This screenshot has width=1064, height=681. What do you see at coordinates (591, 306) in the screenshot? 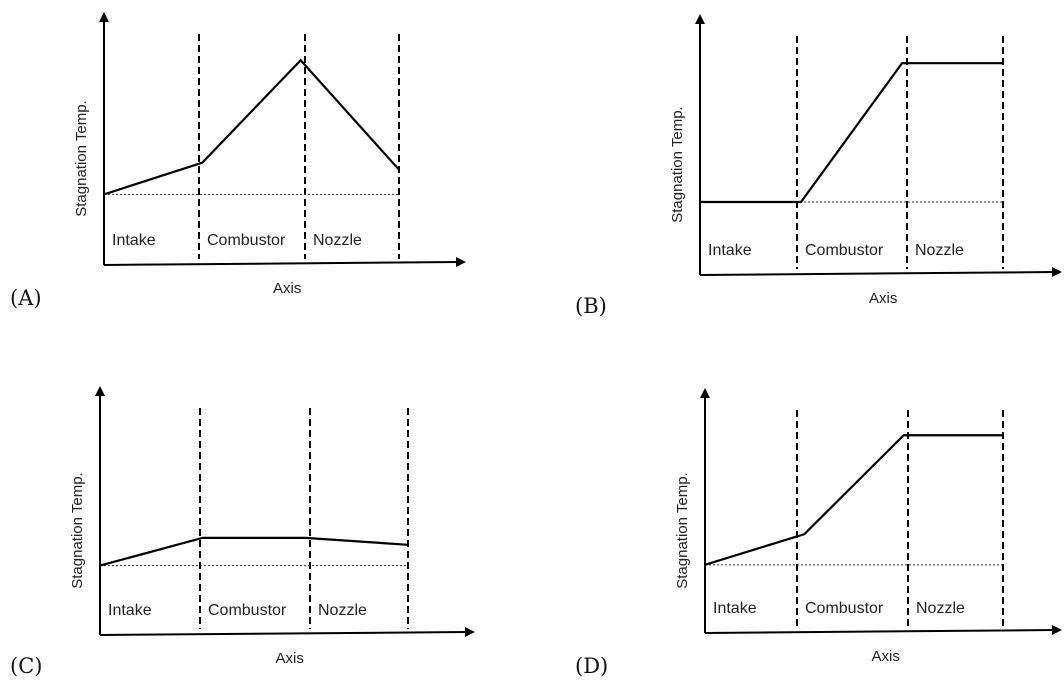
I see `panel-label: (B)` at bounding box center [591, 306].